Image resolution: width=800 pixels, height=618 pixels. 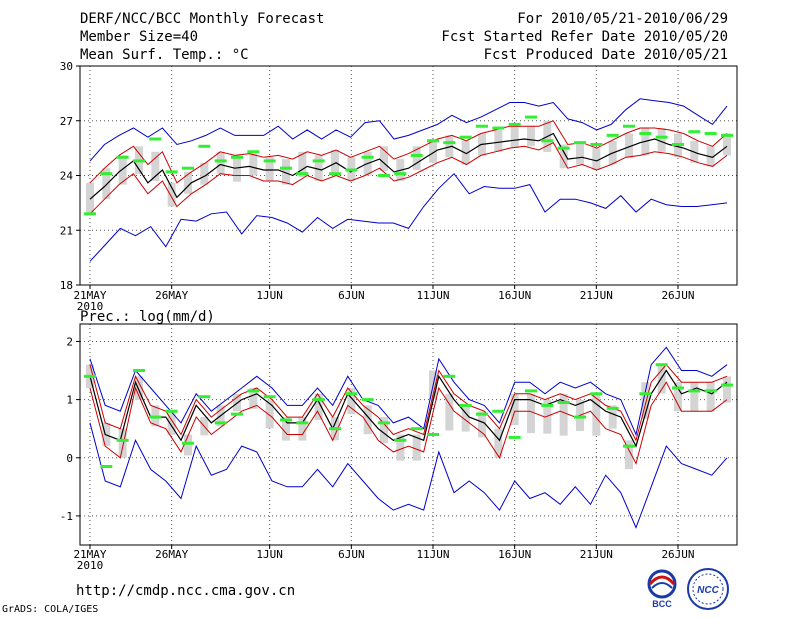 I want to click on y-tick-label: 0, so click(x=69, y=458).